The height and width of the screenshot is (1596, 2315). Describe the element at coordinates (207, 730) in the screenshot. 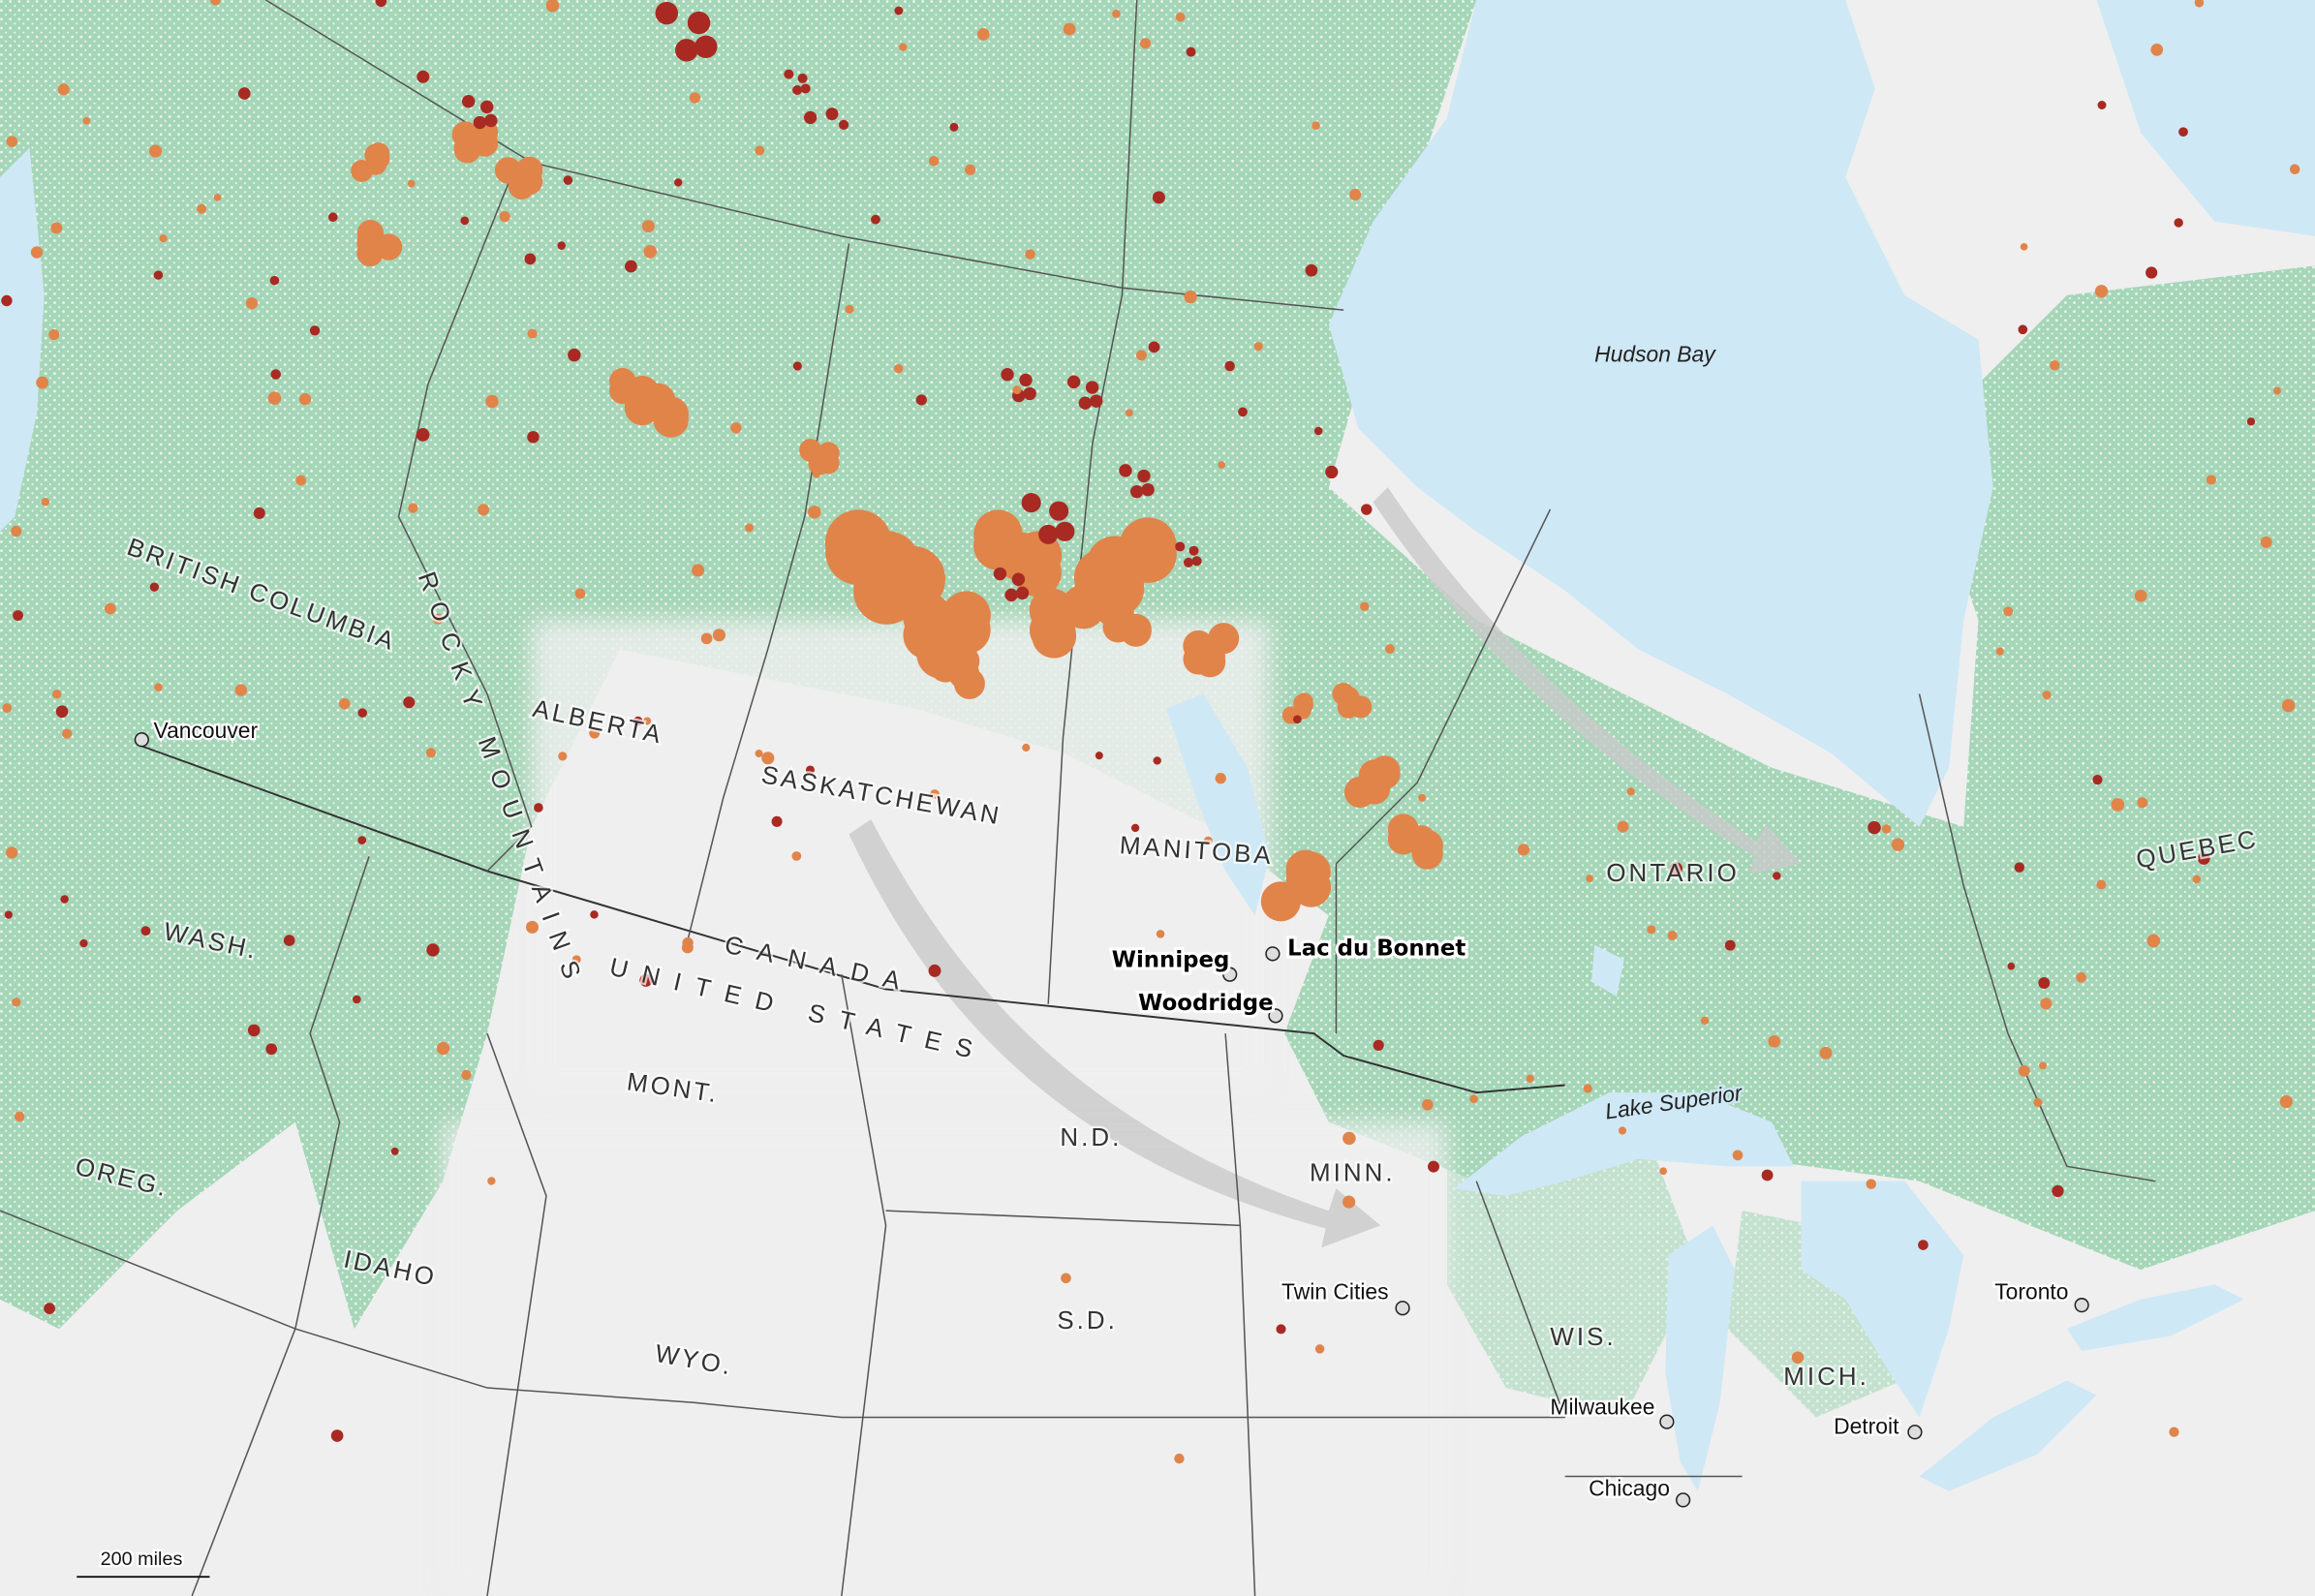

I see `city-vancouver: Vancouver` at that location.